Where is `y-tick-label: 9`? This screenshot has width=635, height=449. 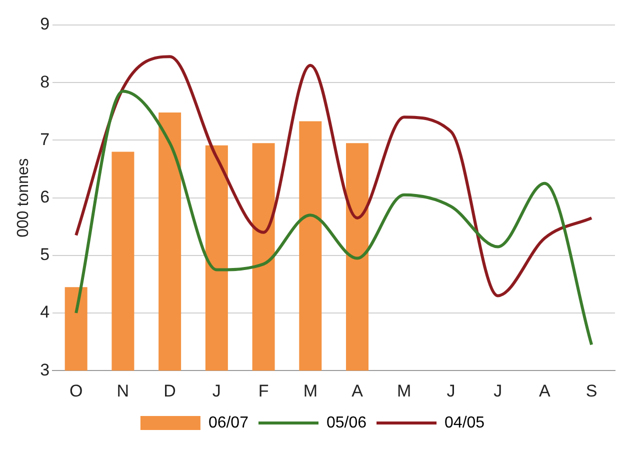
y-tick-label: 9 is located at coordinates (45, 24).